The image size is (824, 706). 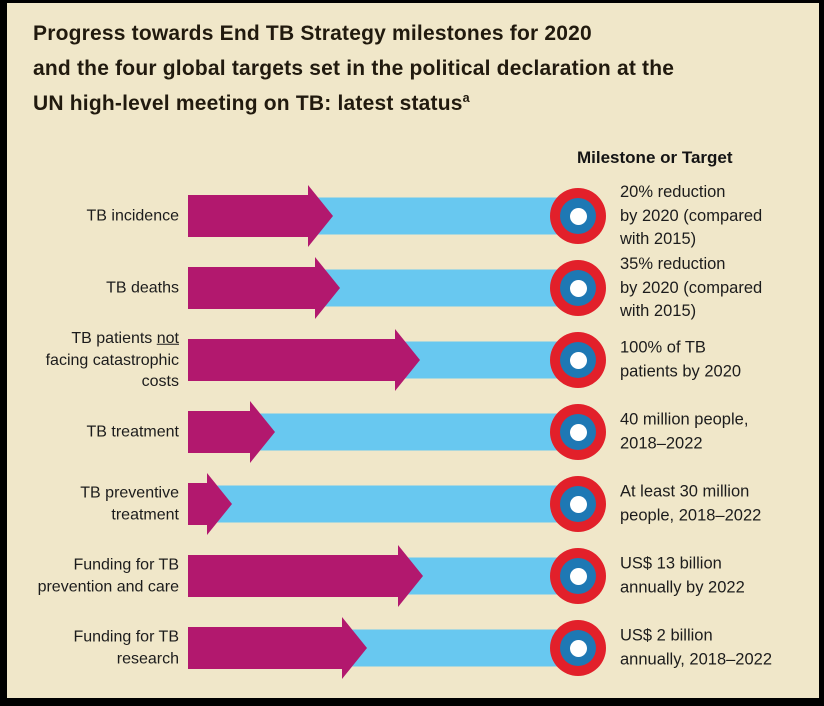 What do you see at coordinates (112, 370) in the screenshot?
I see `row-label-post: facing catastrophic costs` at bounding box center [112, 370].